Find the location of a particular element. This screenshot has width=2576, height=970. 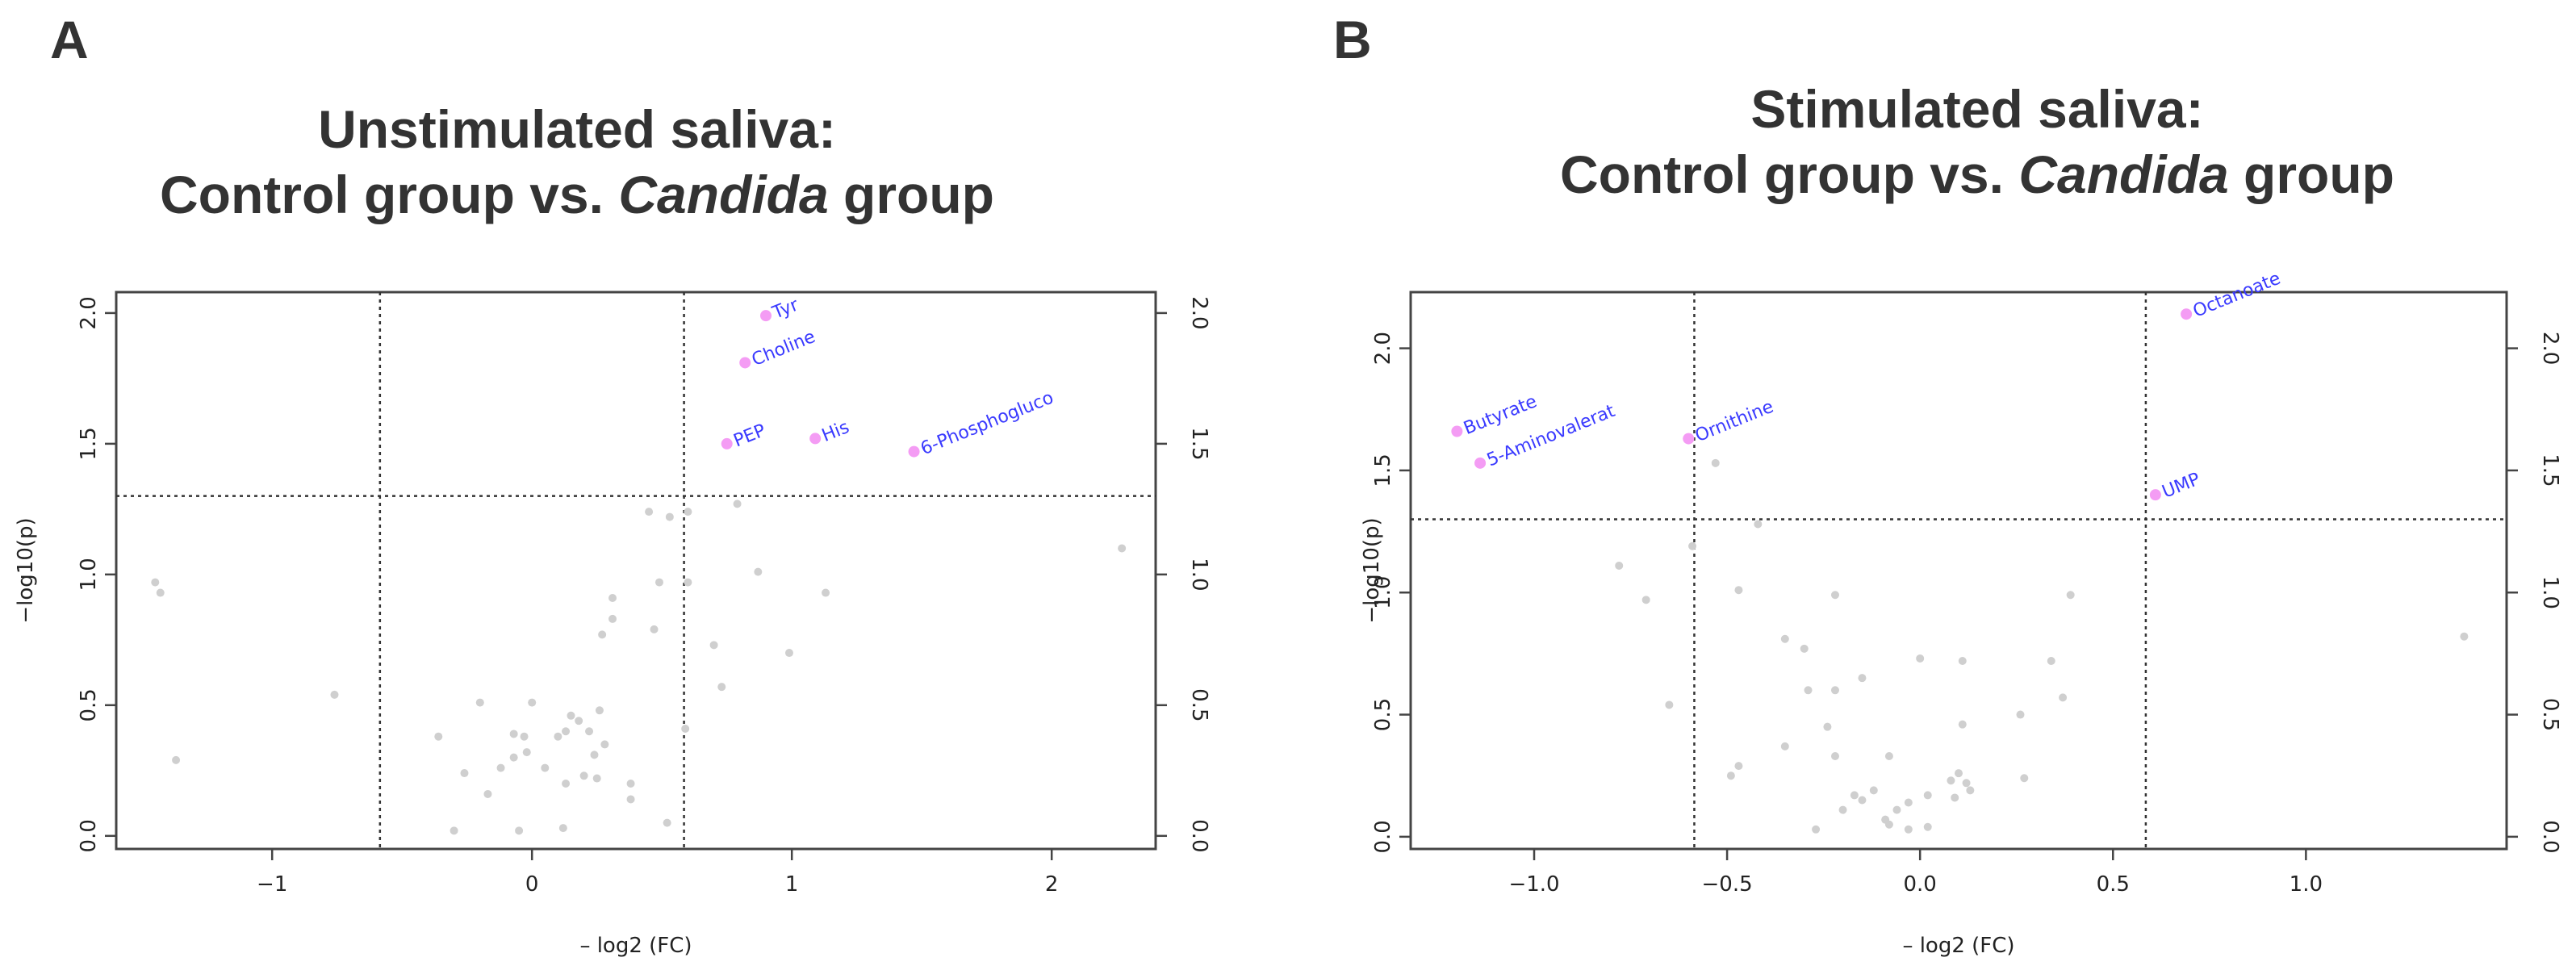

point-label: 6-Phosphogluco is located at coordinates (987, 423).